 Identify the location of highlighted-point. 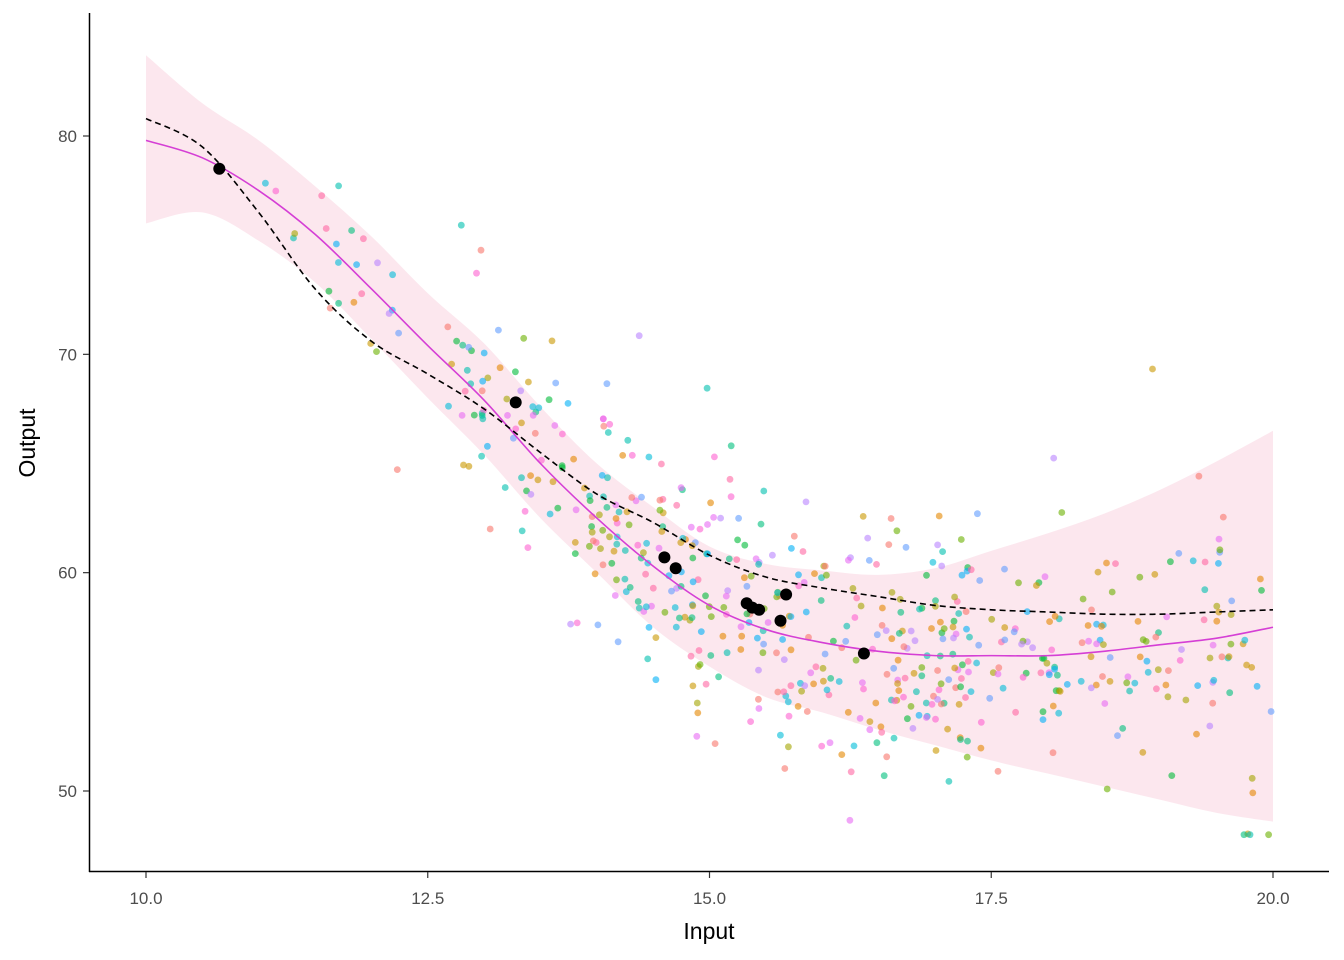
(676, 568).